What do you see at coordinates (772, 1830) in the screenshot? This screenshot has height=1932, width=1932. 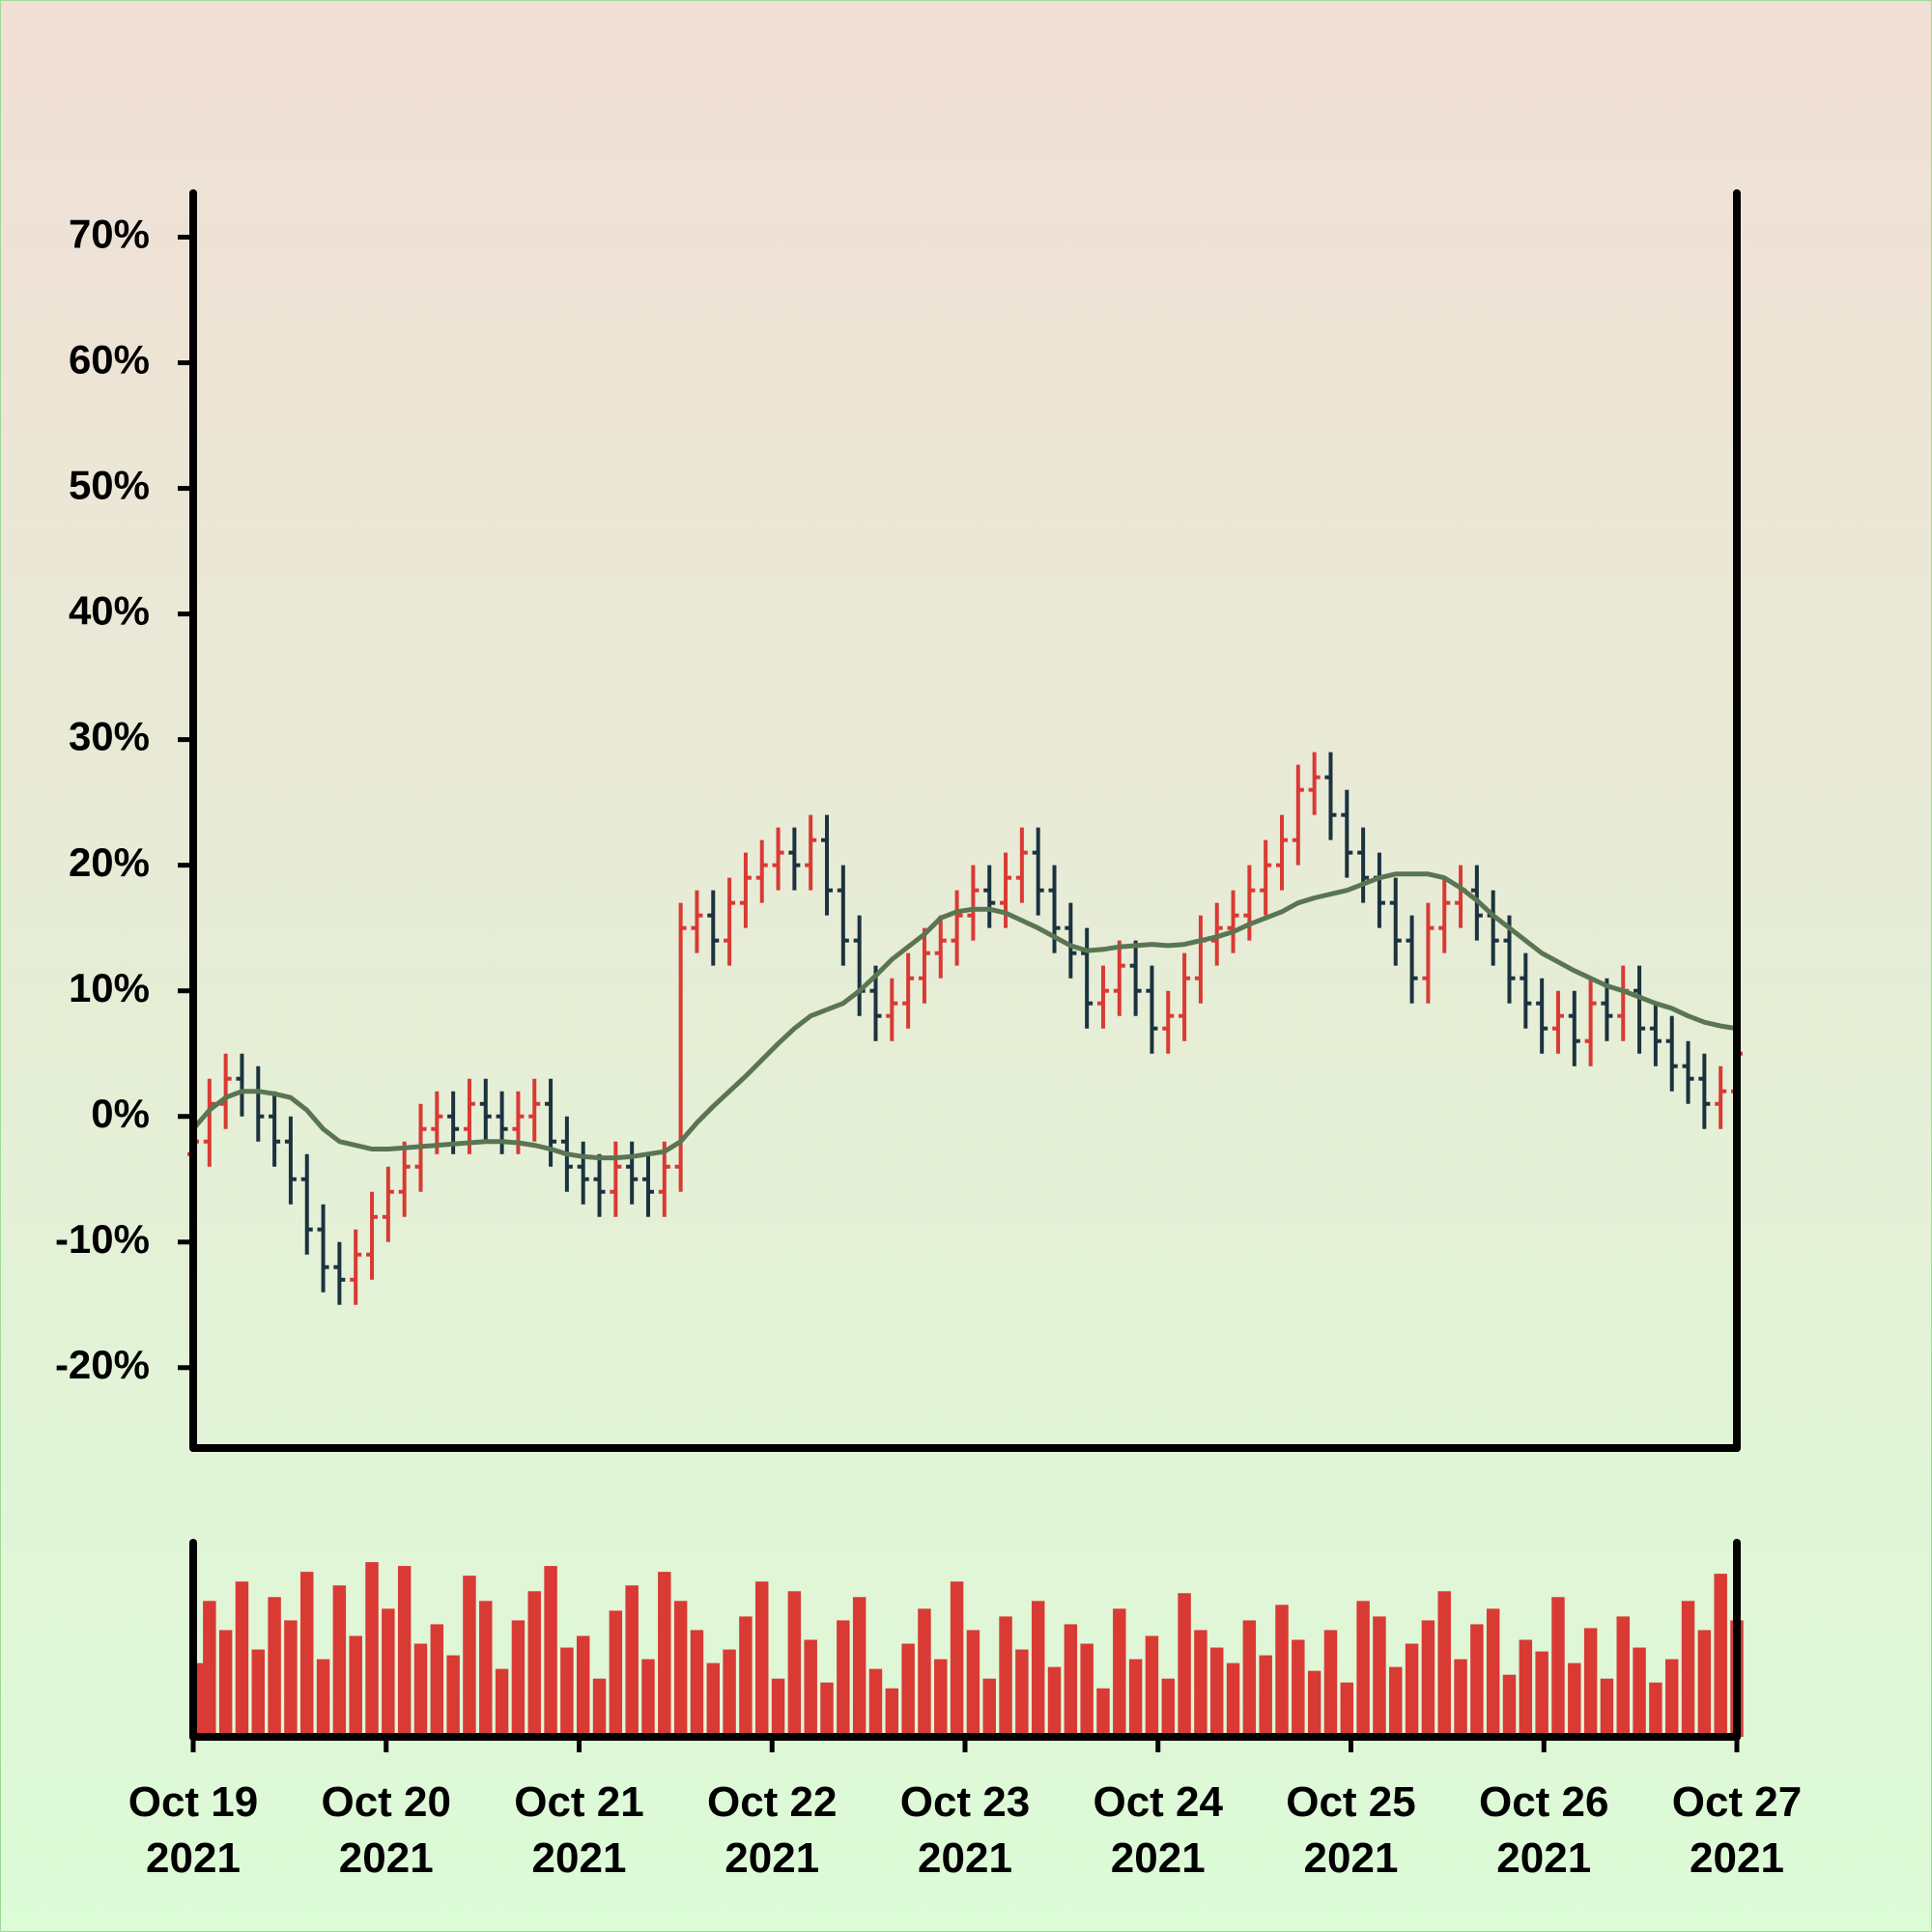 I see `x-tick-label: Oct 22 2021` at bounding box center [772, 1830].